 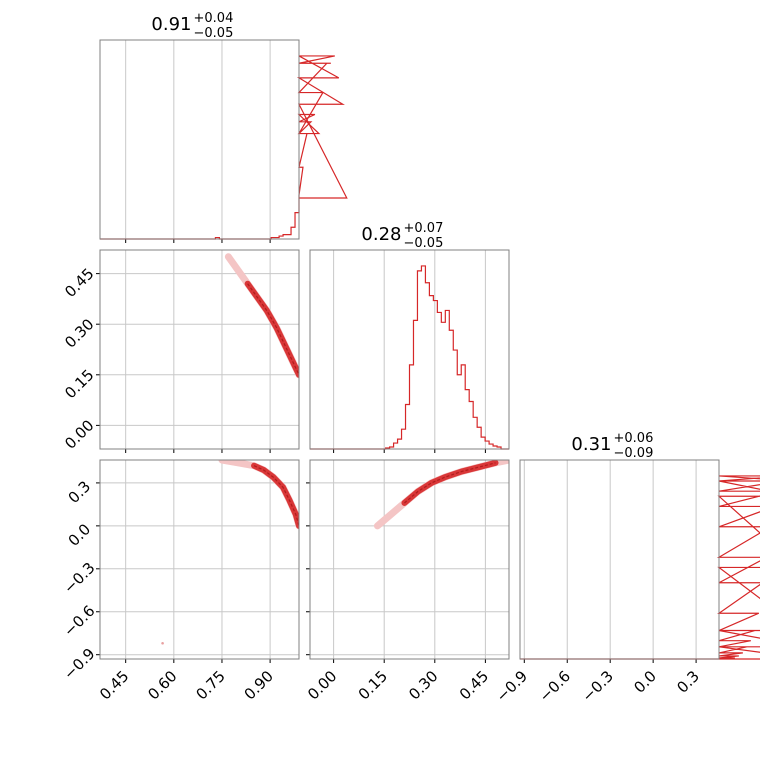 I want to click on panel-title-plus-error: +0.07, so click(x=424, y=228).